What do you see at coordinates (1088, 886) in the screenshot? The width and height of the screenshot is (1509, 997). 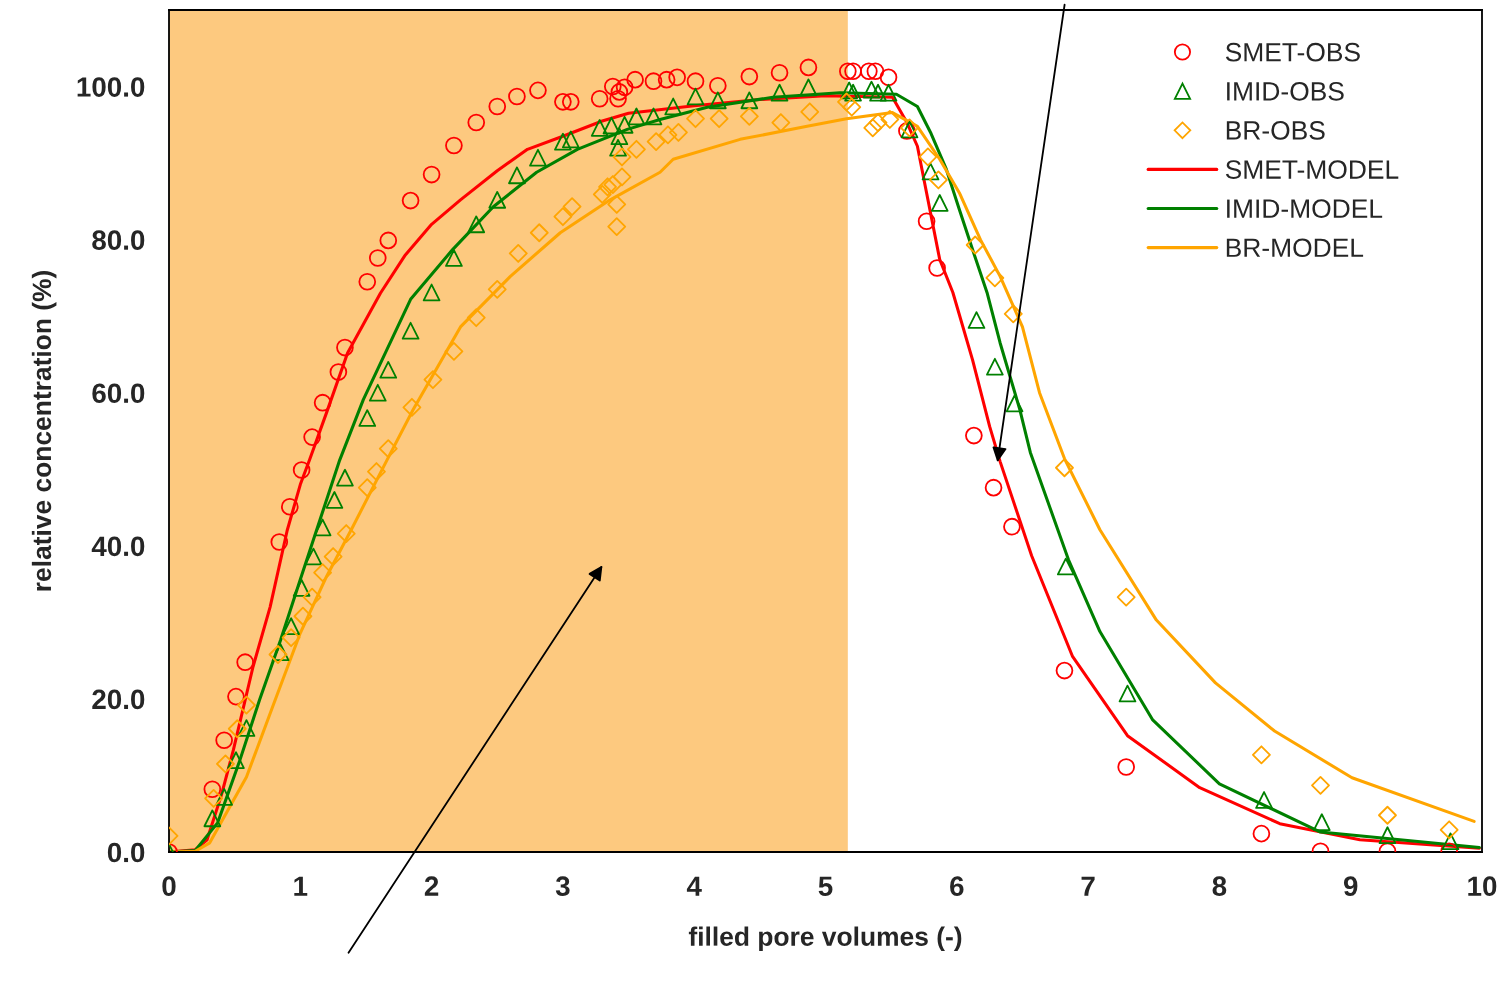 I see `x-tick-label: 7` at bounding box center [1088, 886].